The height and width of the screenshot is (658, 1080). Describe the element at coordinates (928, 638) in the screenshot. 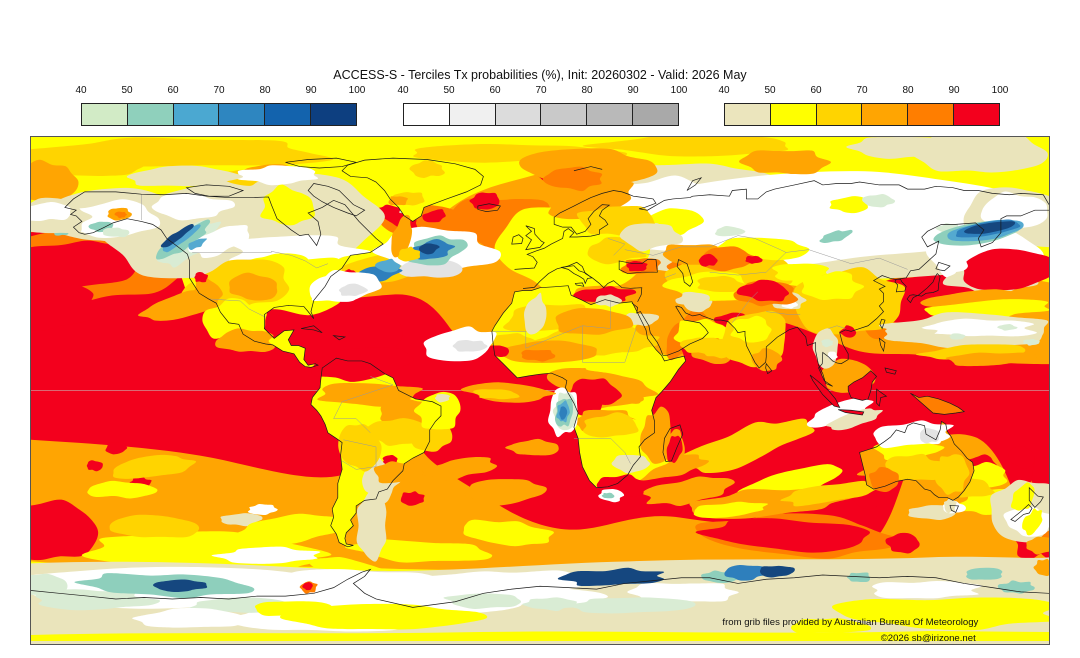

I see `svg-text: ©2026 sb@irizone.net` at that location.